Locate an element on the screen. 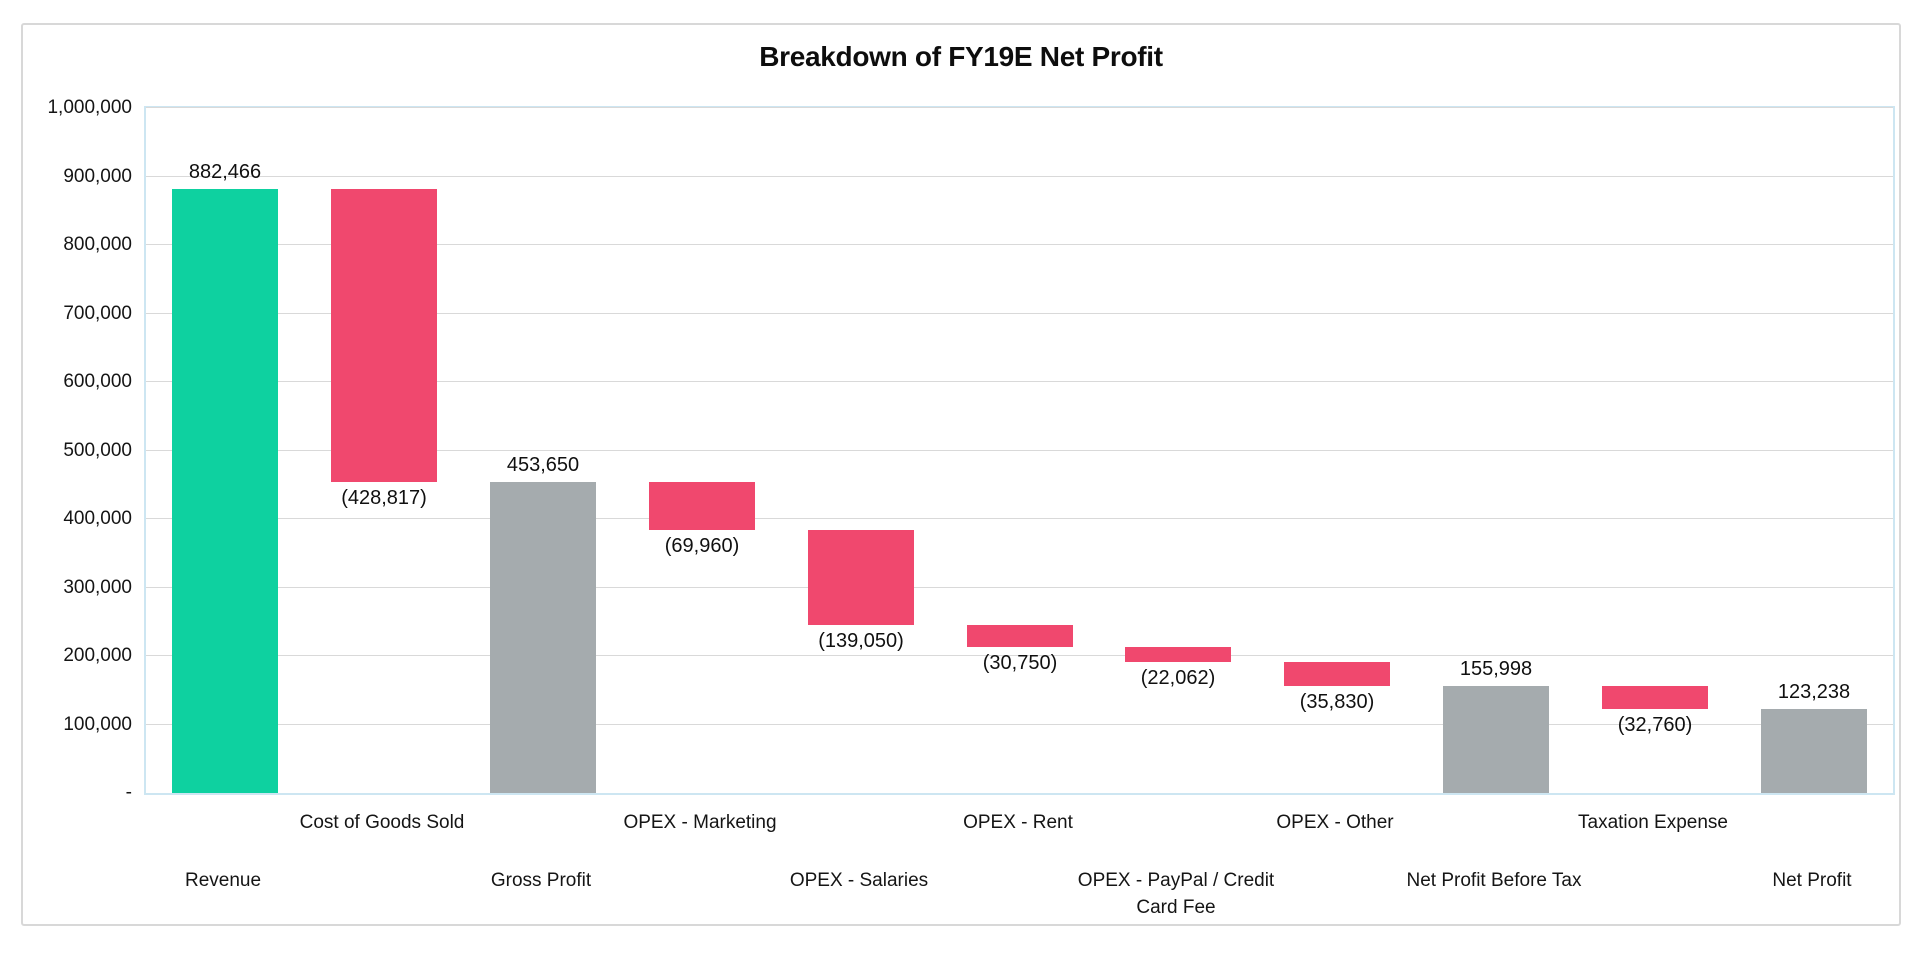 Image resolution: width=1920 pixels, height=954 pixels. waterfall-bar-opex-salaries: (139,050) is located at coordinates (861, 591).